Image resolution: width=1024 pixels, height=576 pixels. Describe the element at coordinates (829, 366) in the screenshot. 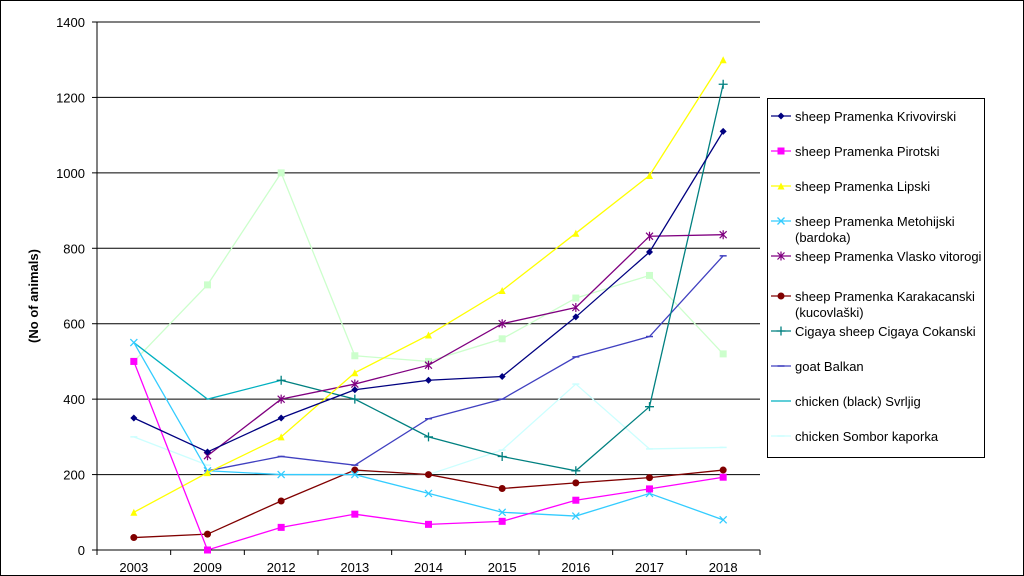

I see `legend-label: goat Balkan` at that location.